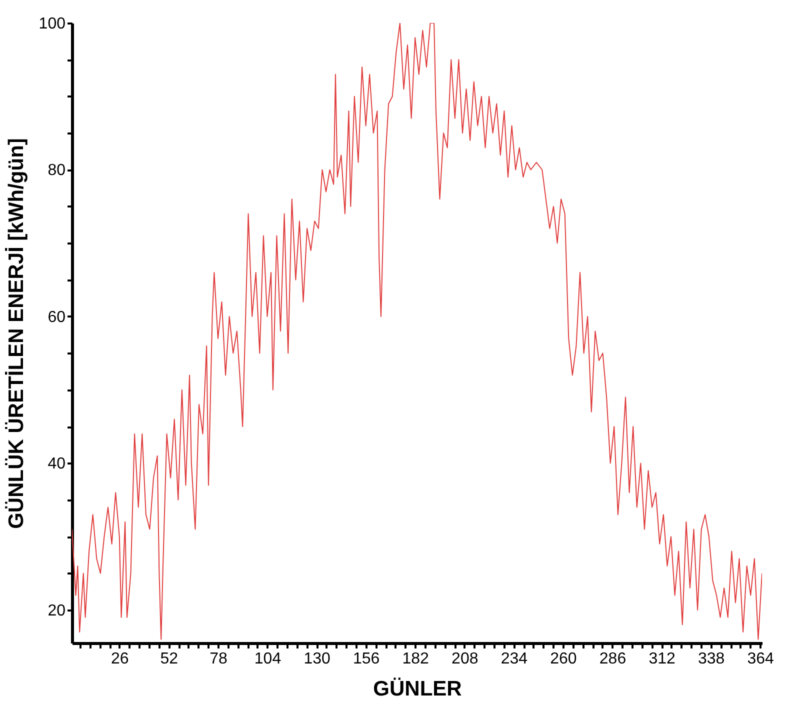 This screenshot has height=716, width=804. What do you see at coordinates (16, 333) in the screenshot?
I see `y-axis-title: GÜNLÜK ÜRETİLEN ENERJİ [kWh/gün]` at bounding box center [16, 333].